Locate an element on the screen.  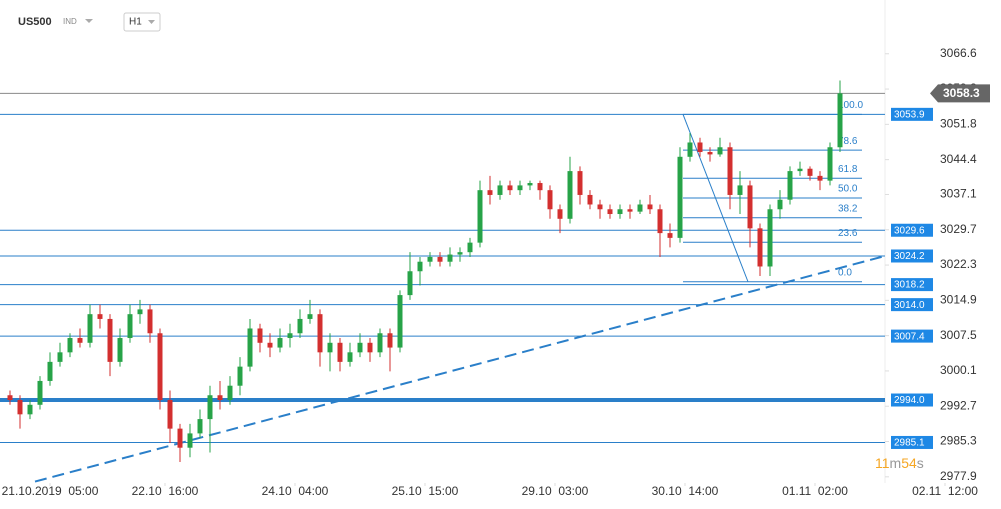
fib-label: 100.0 is located at coordinates (850, 105).